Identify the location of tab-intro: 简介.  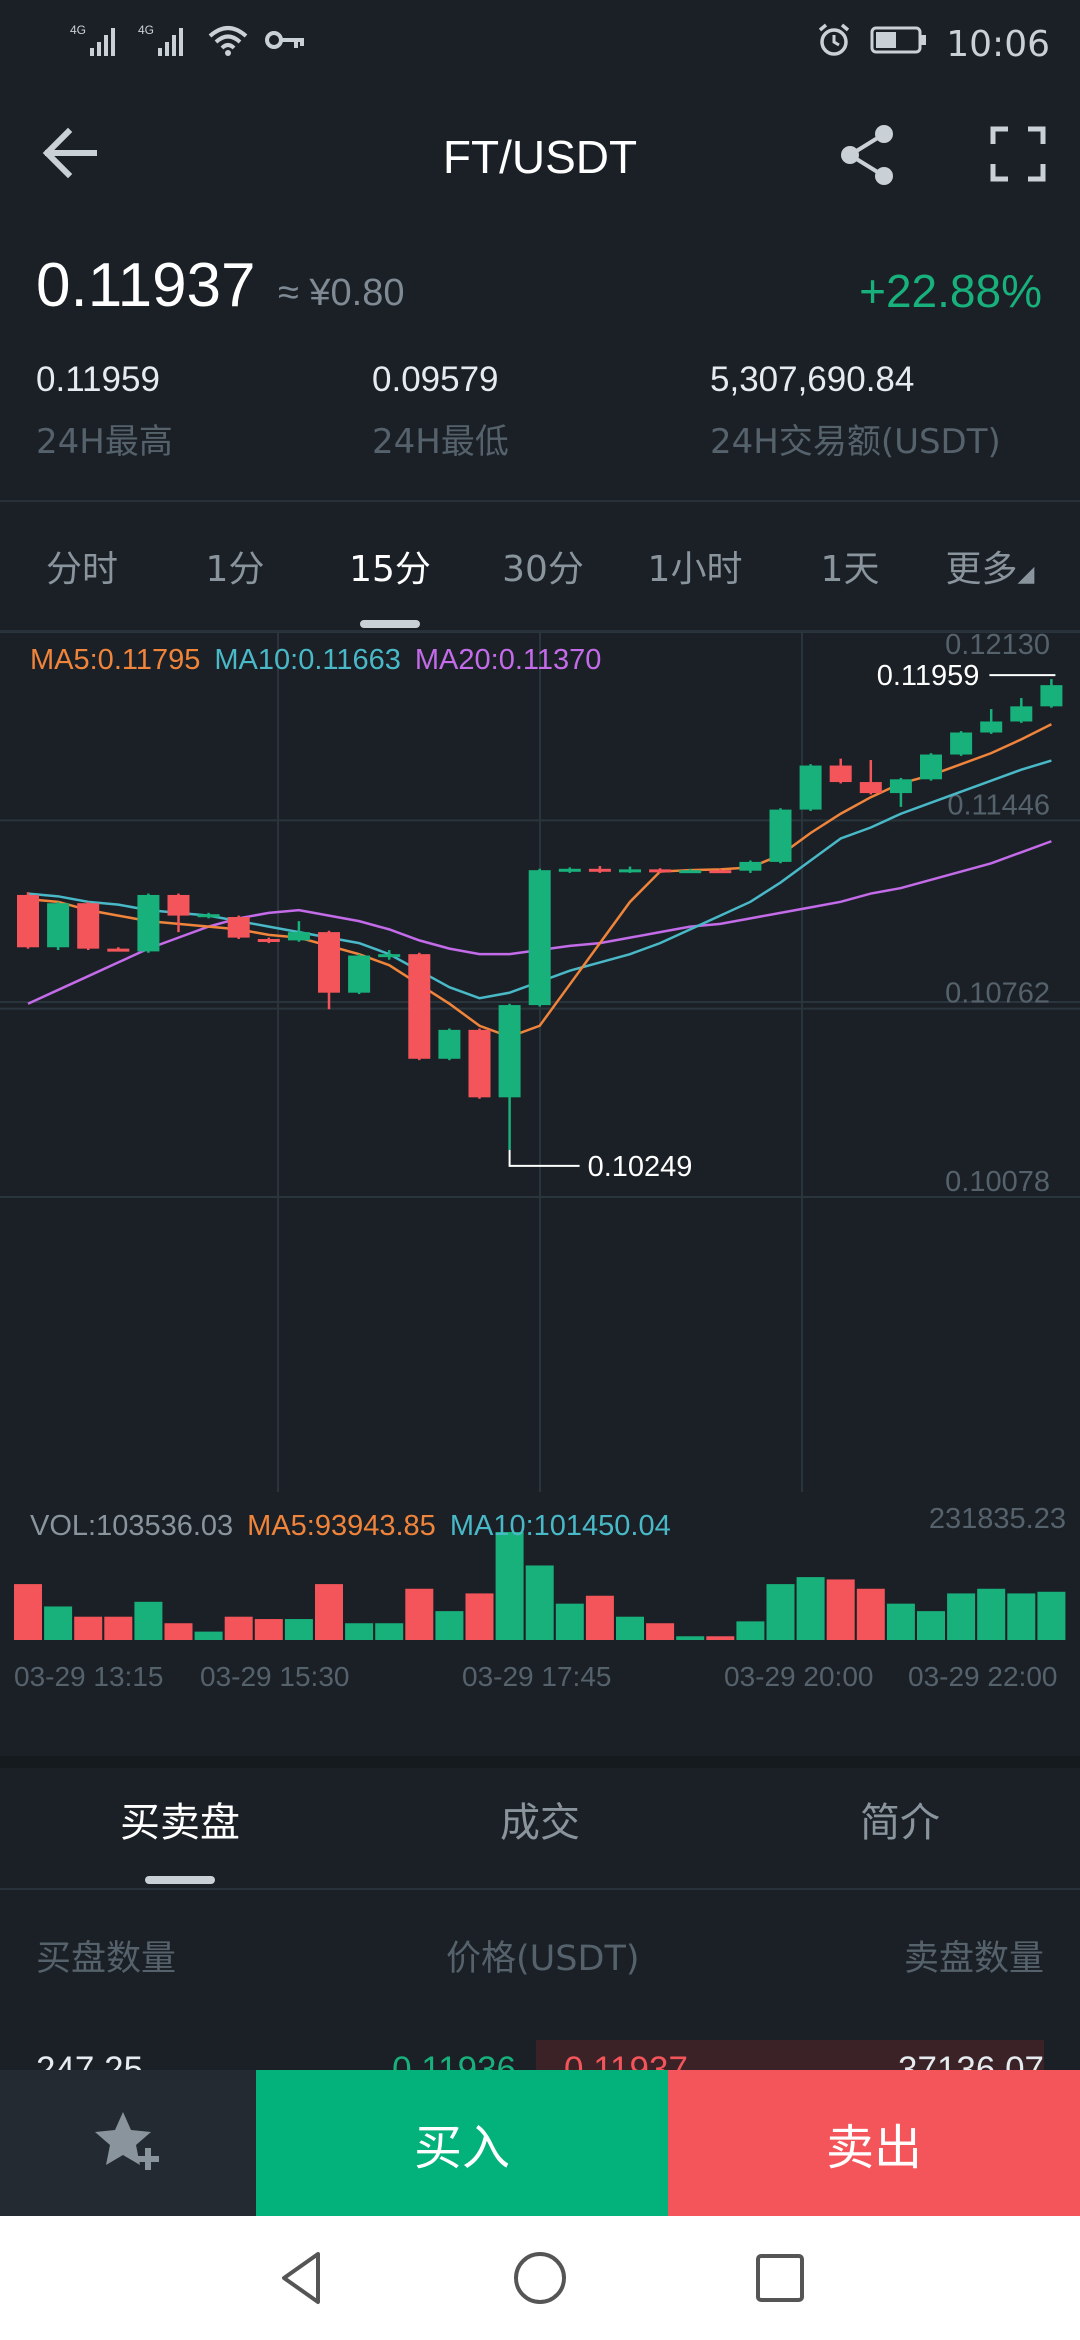
(900, 1823).